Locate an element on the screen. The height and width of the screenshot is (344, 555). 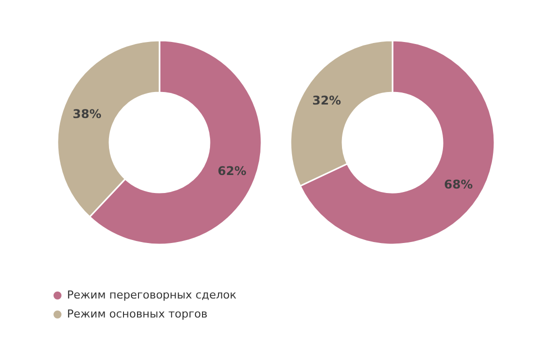
data-label: 38% is located at coordinates (87, 113).